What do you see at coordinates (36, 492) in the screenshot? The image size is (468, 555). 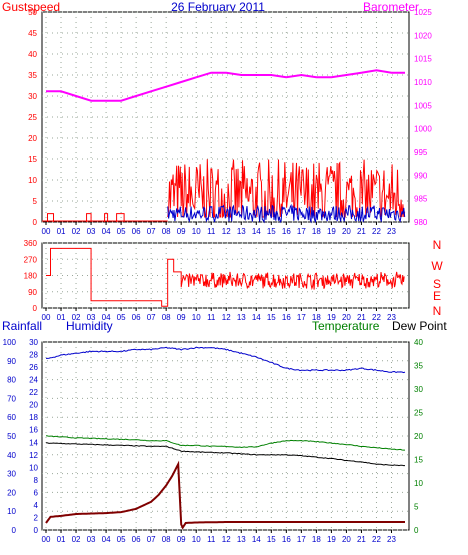 I see `humidity-tick-label: 6` at bounding box center [36, 492].